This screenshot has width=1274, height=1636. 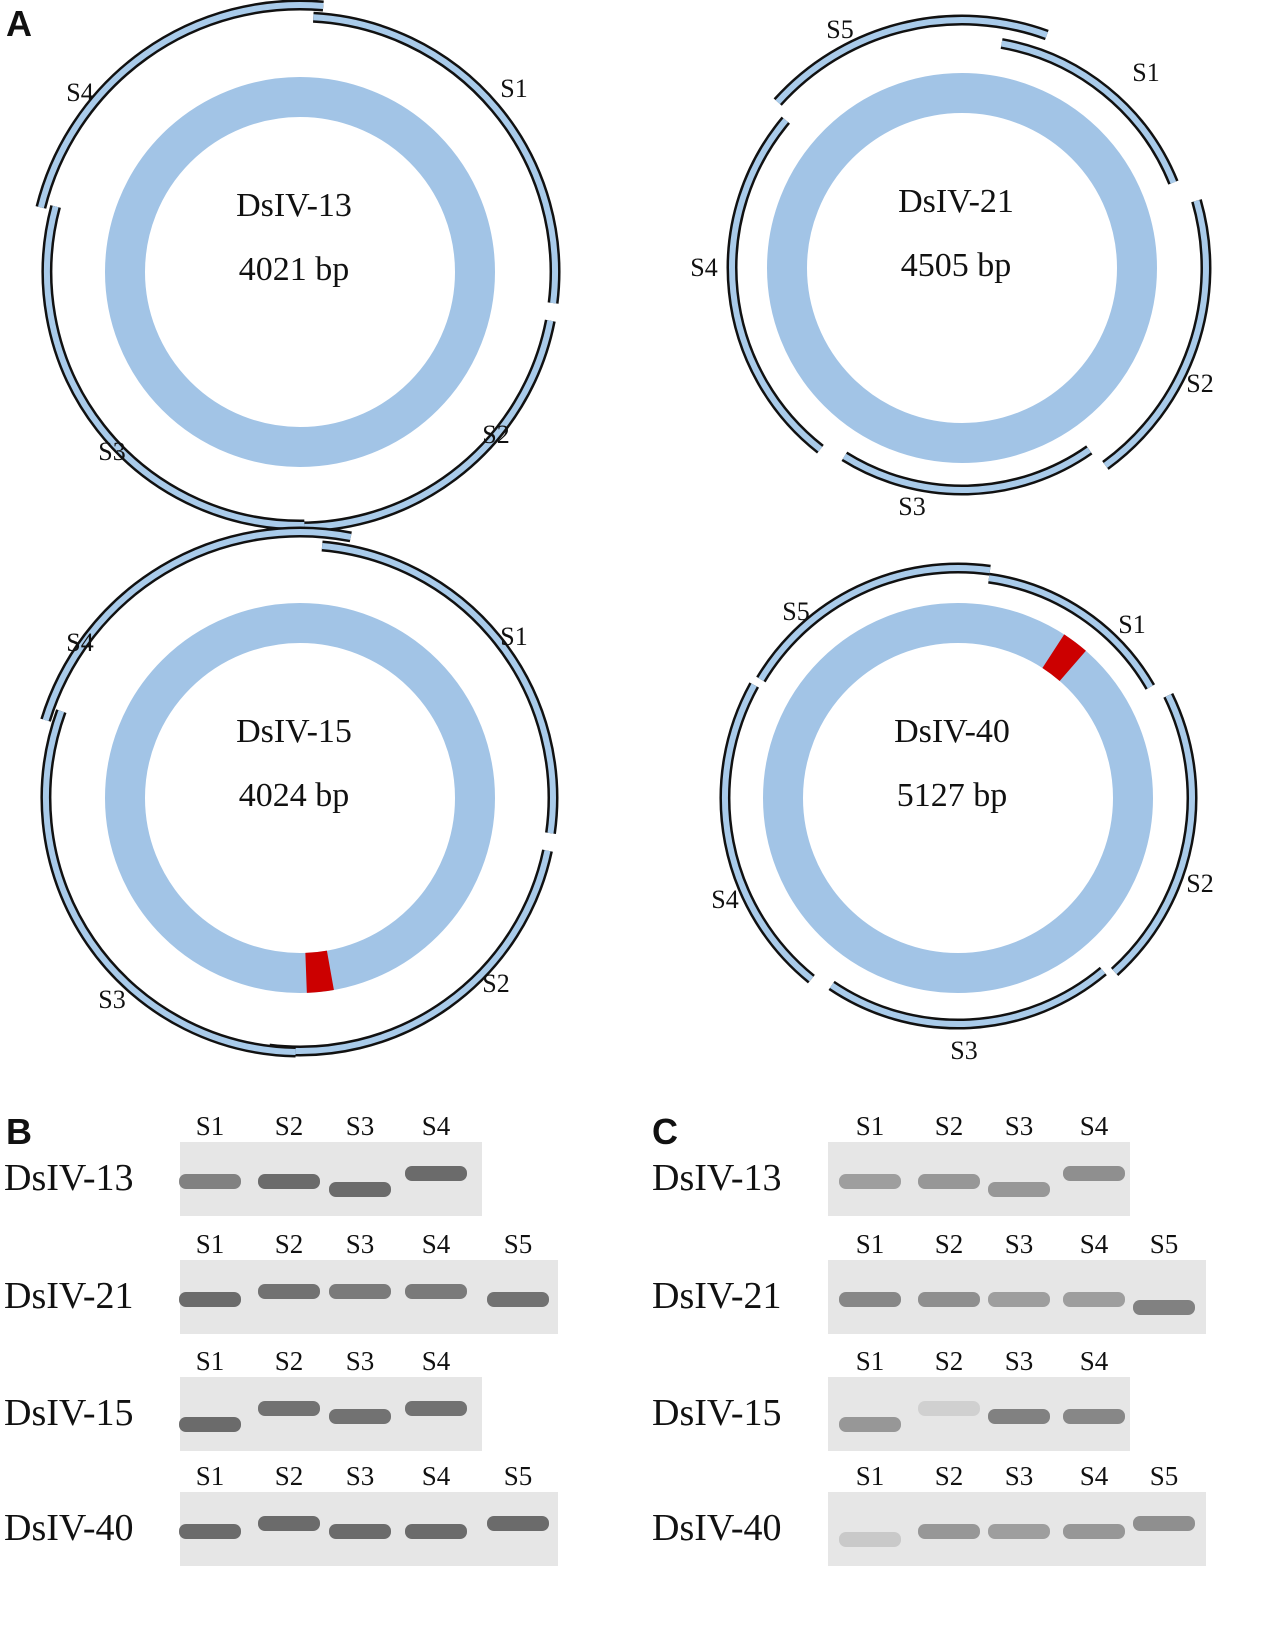 I want to click on plasmid-size: 5127 bp, so click(x=952, y=795).